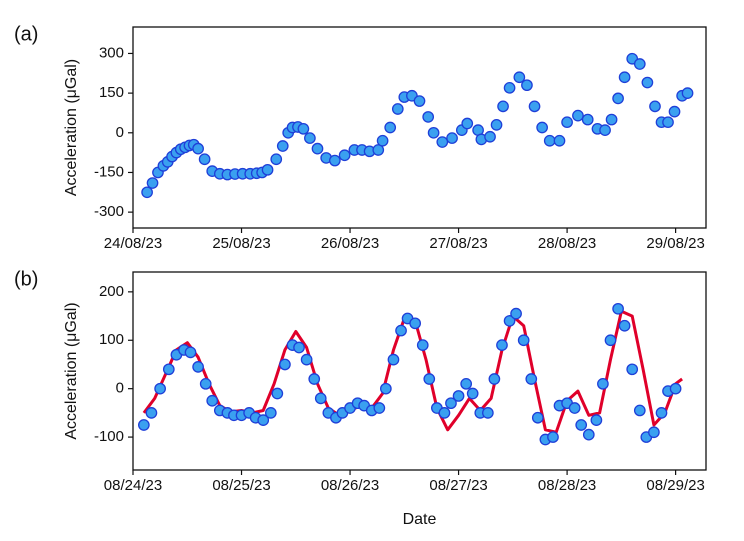 The height and width of the screenshot is (541, 744). Describe the element at coordinates (567, 243) in the screenshot. I see `x-tick-label: 28/08/23` at that location.